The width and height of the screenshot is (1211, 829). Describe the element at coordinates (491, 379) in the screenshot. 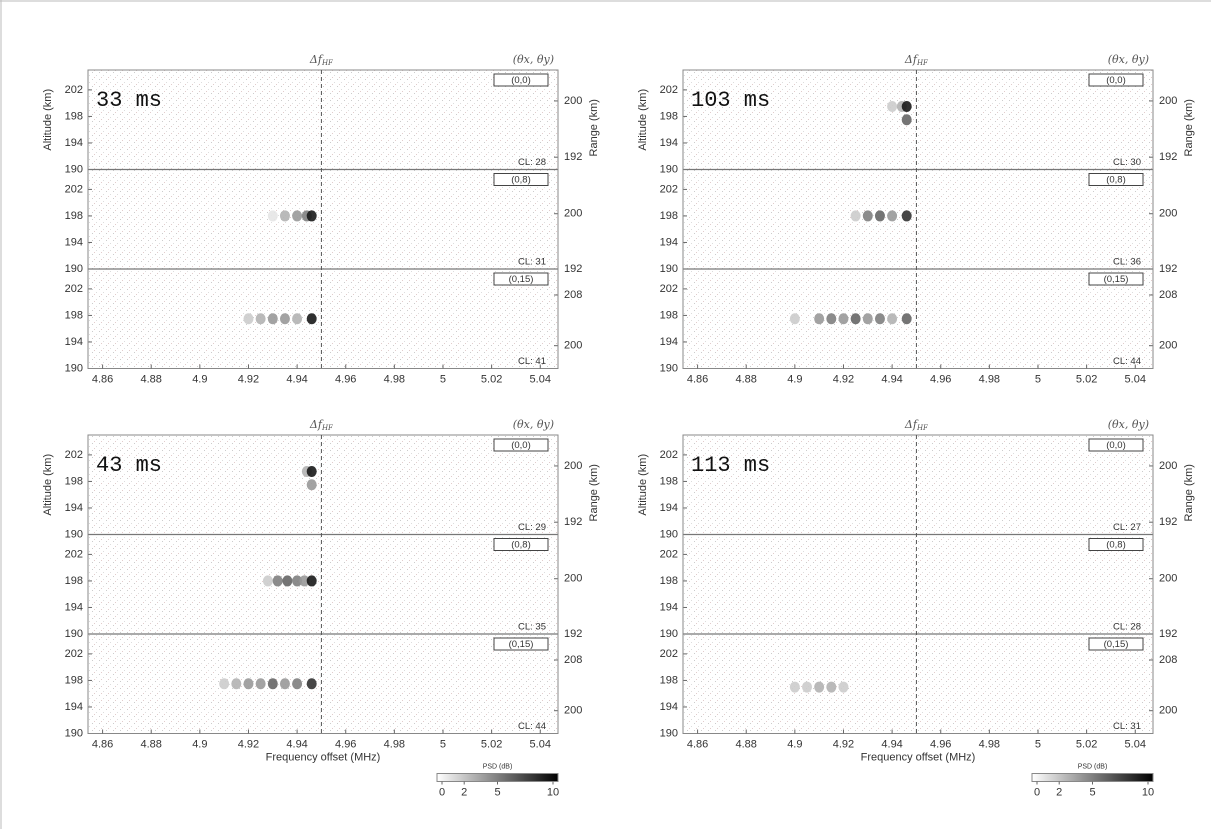

I see `x-tick-label: 5.02` at that location.